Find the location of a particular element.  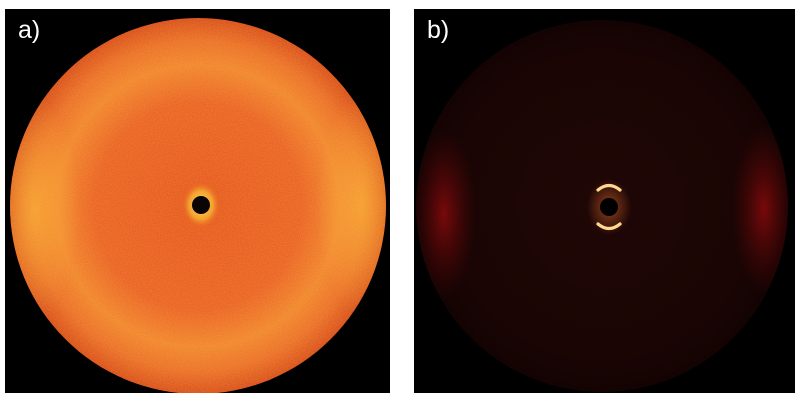

side-lobe-right-b is located at coordinates (760, 209).